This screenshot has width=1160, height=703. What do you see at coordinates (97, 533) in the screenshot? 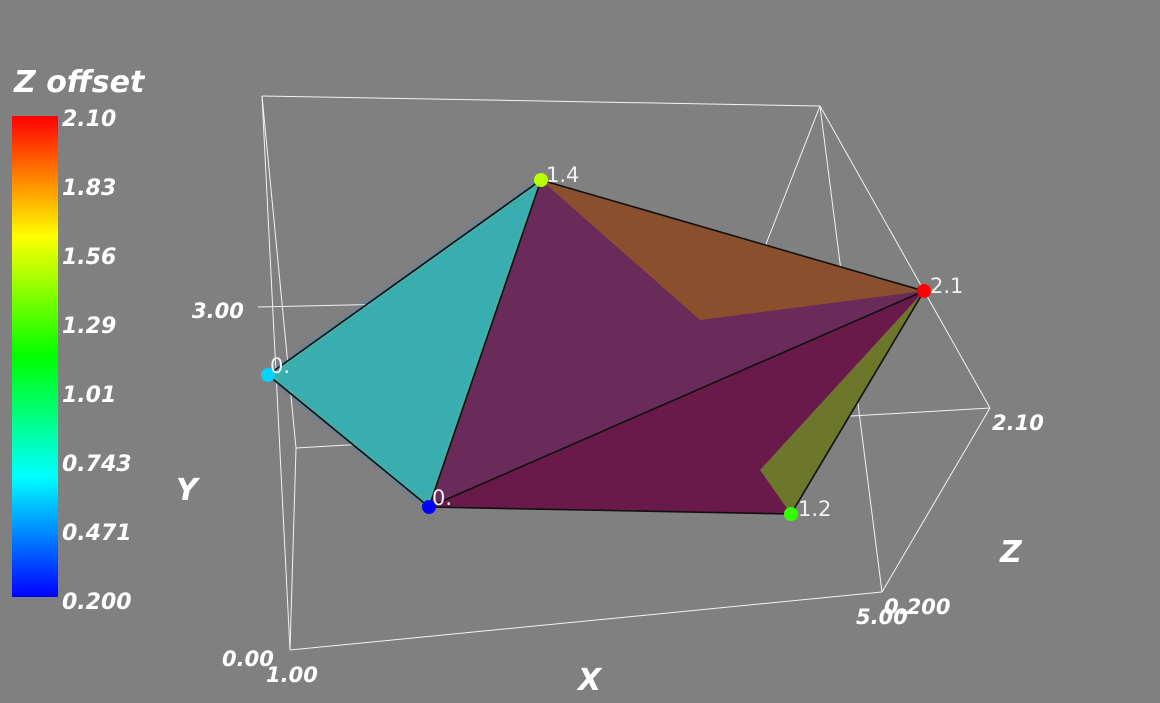
I see `colorbar-tick: 0.471` at bounding box center [97, 533].